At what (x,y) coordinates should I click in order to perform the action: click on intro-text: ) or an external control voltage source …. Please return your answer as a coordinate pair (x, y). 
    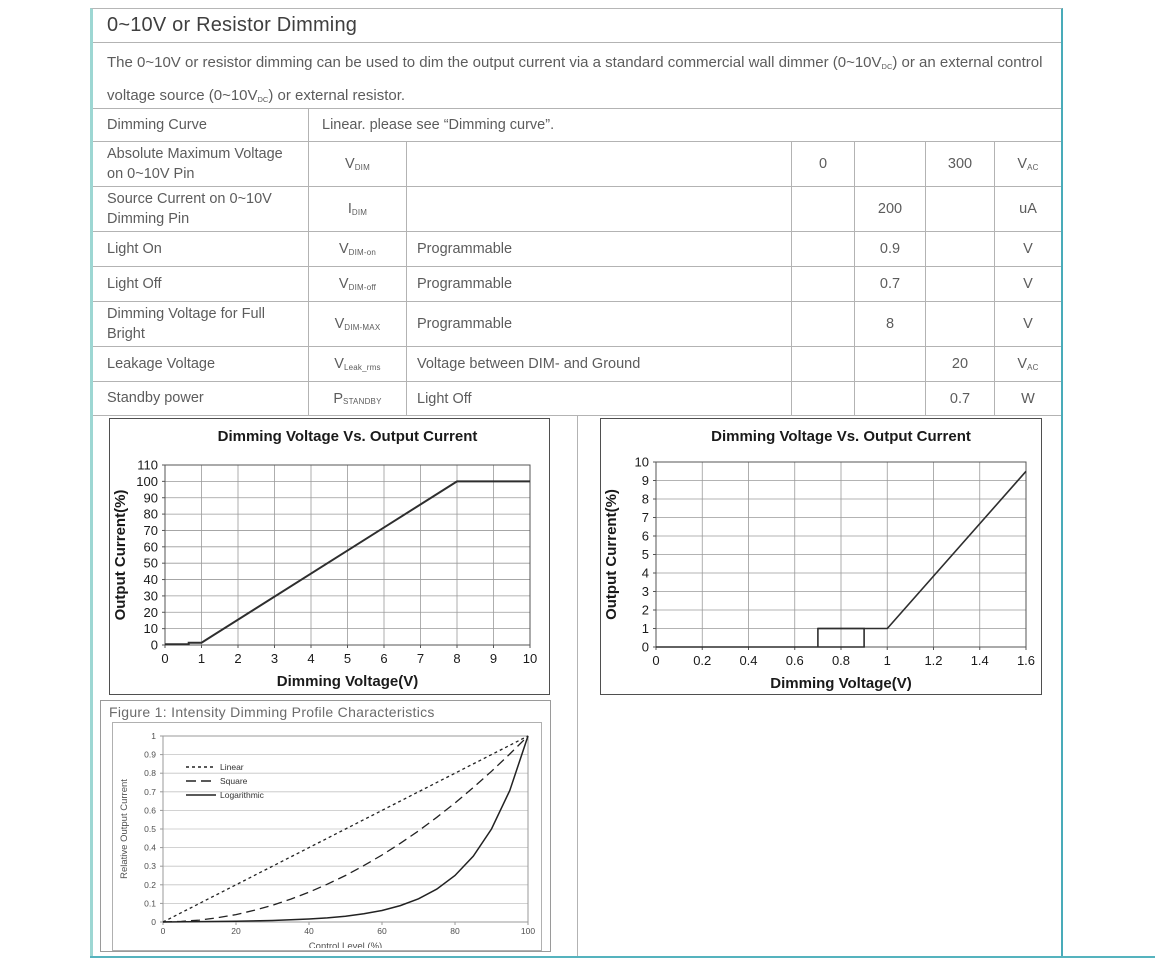
    Looking at the image, I should click on (575, 79).